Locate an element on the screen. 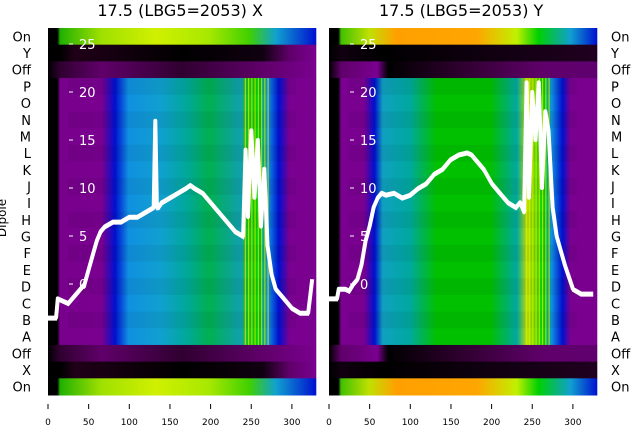  panel-title: 17.5 (LBG5=2053) X is located at coordinates (180, 10).